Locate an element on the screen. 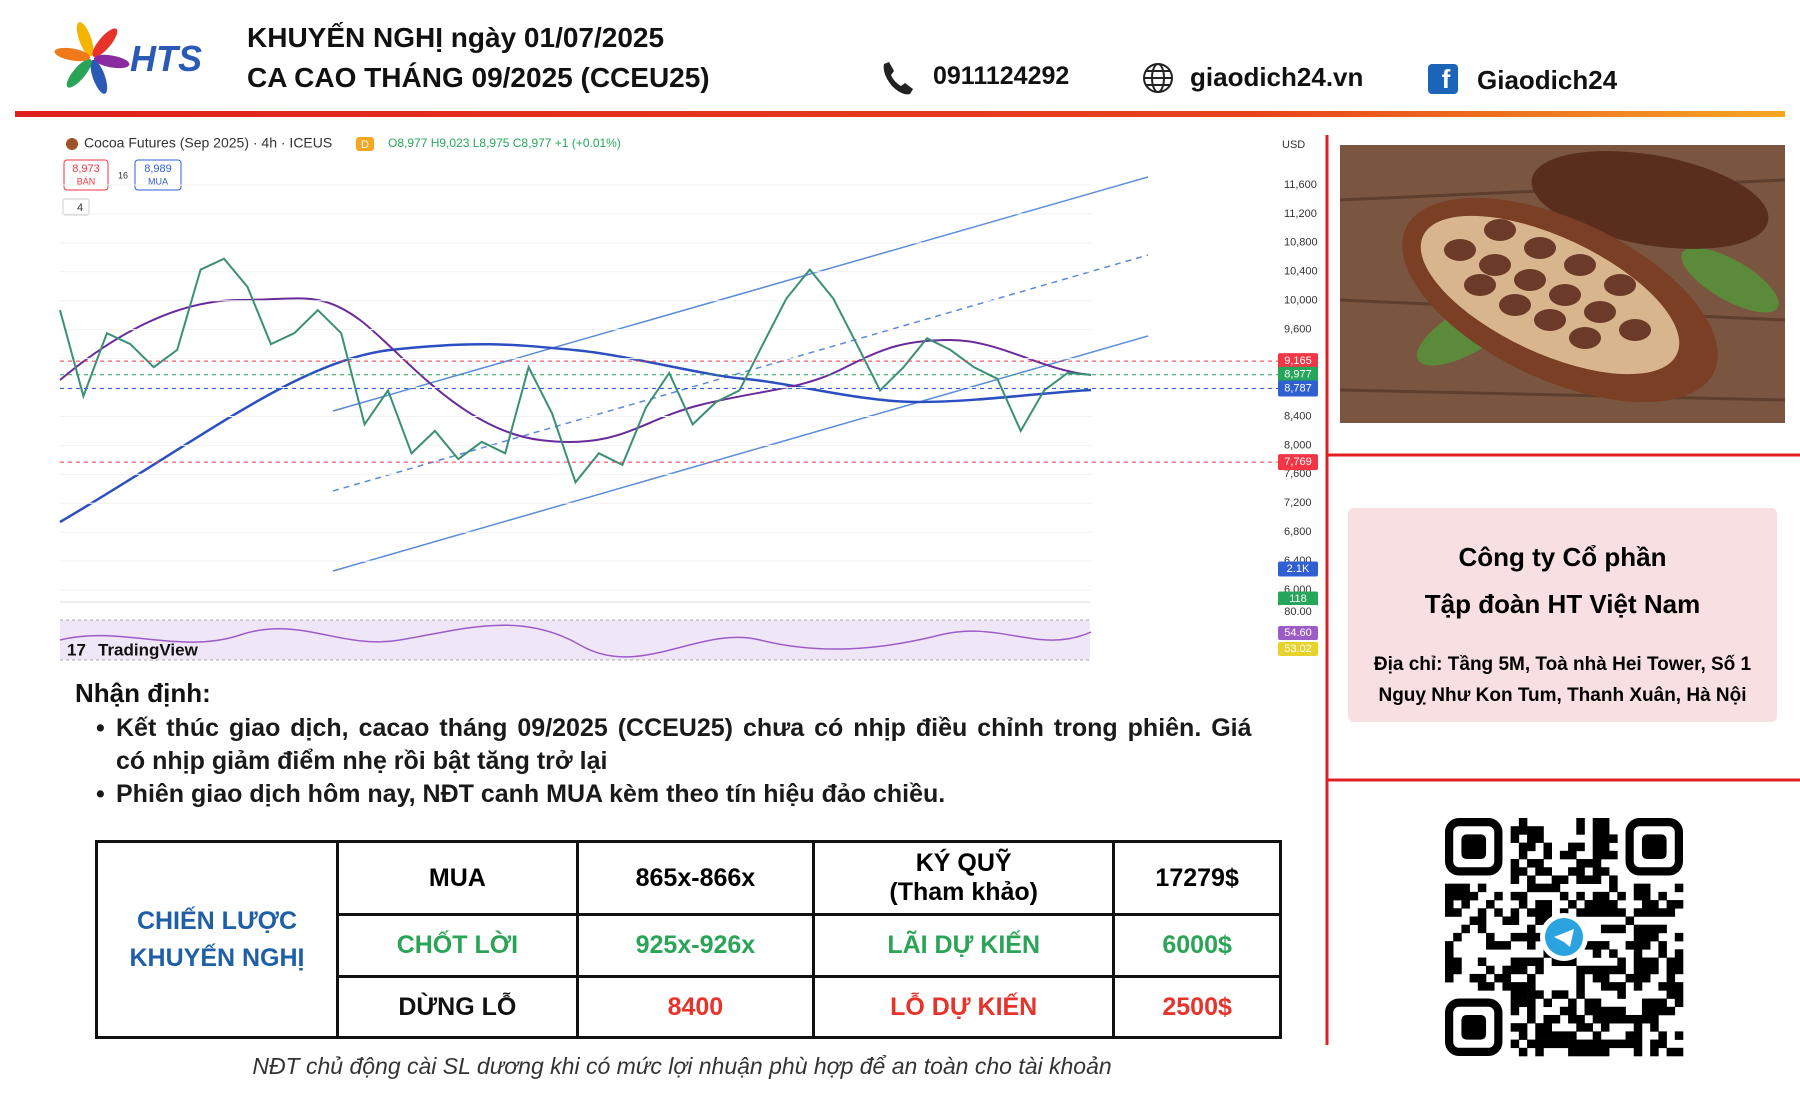 The image size is (1800, 1112). y-tick-label: 7,600 is located at coordinates (1298, 474).